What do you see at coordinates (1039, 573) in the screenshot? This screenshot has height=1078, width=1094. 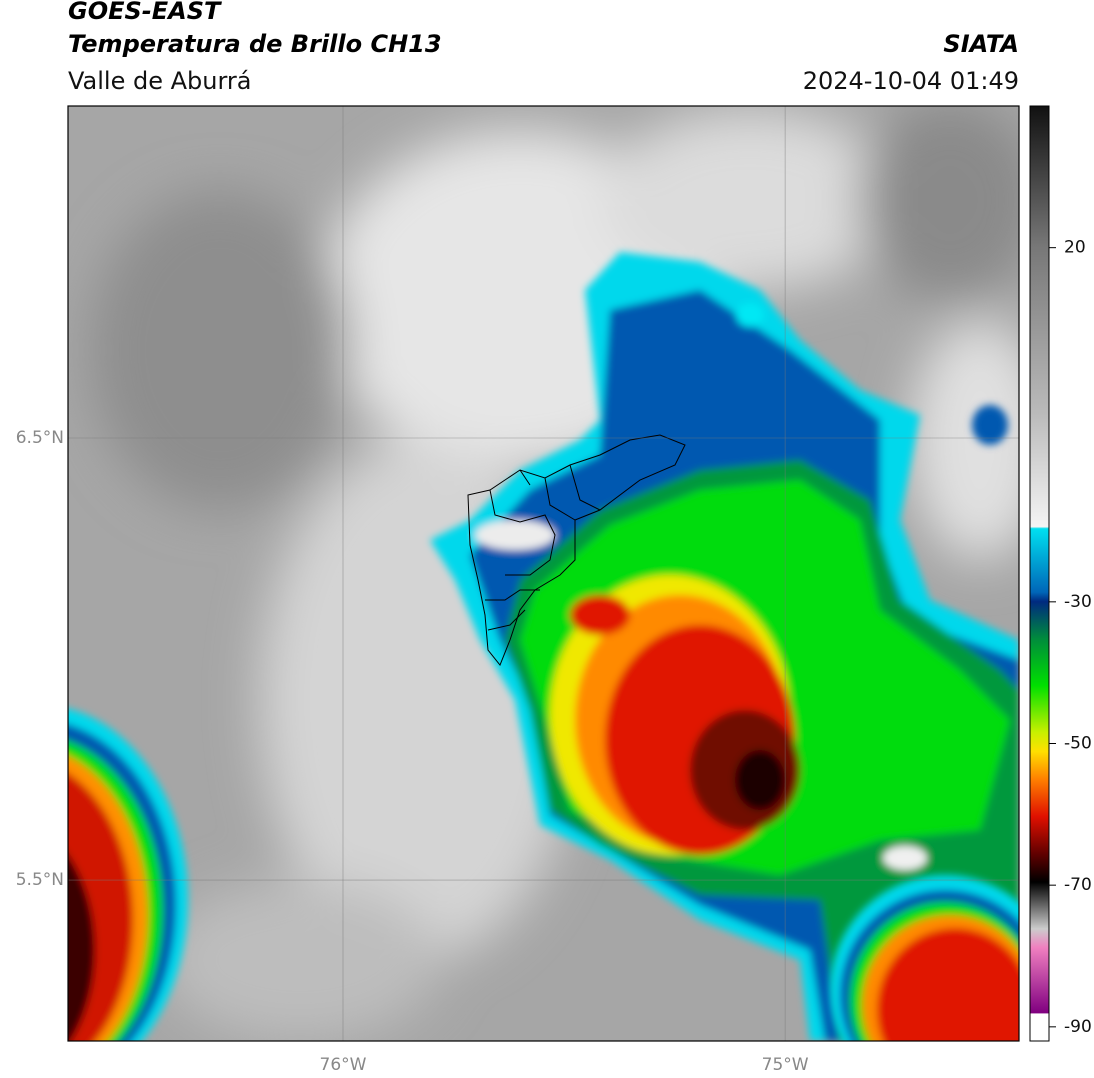 I see `colorbar` at bounding box center [1039, 573].